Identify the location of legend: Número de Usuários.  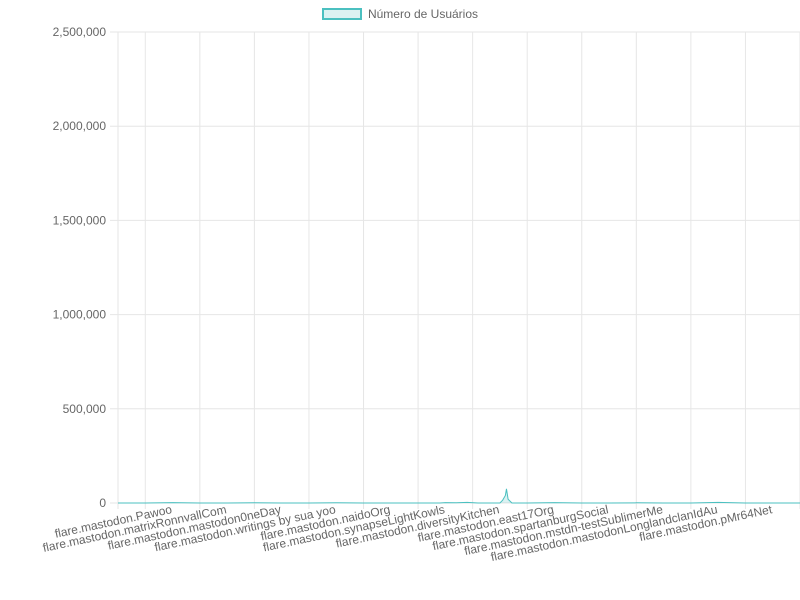
(400, 14).